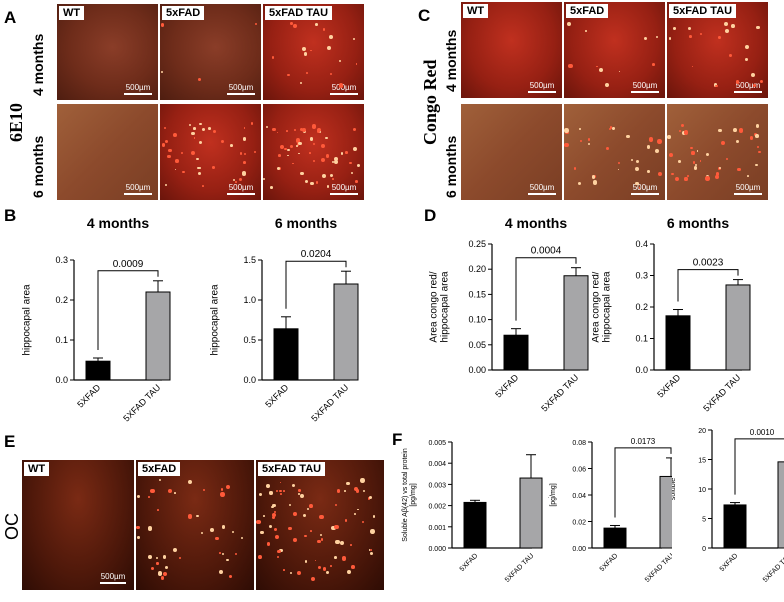 The width and height of the screenshot is (784, 602). I want to click on micrograph-a-5xfadtau-6m: 500µm, so click(313, 152).